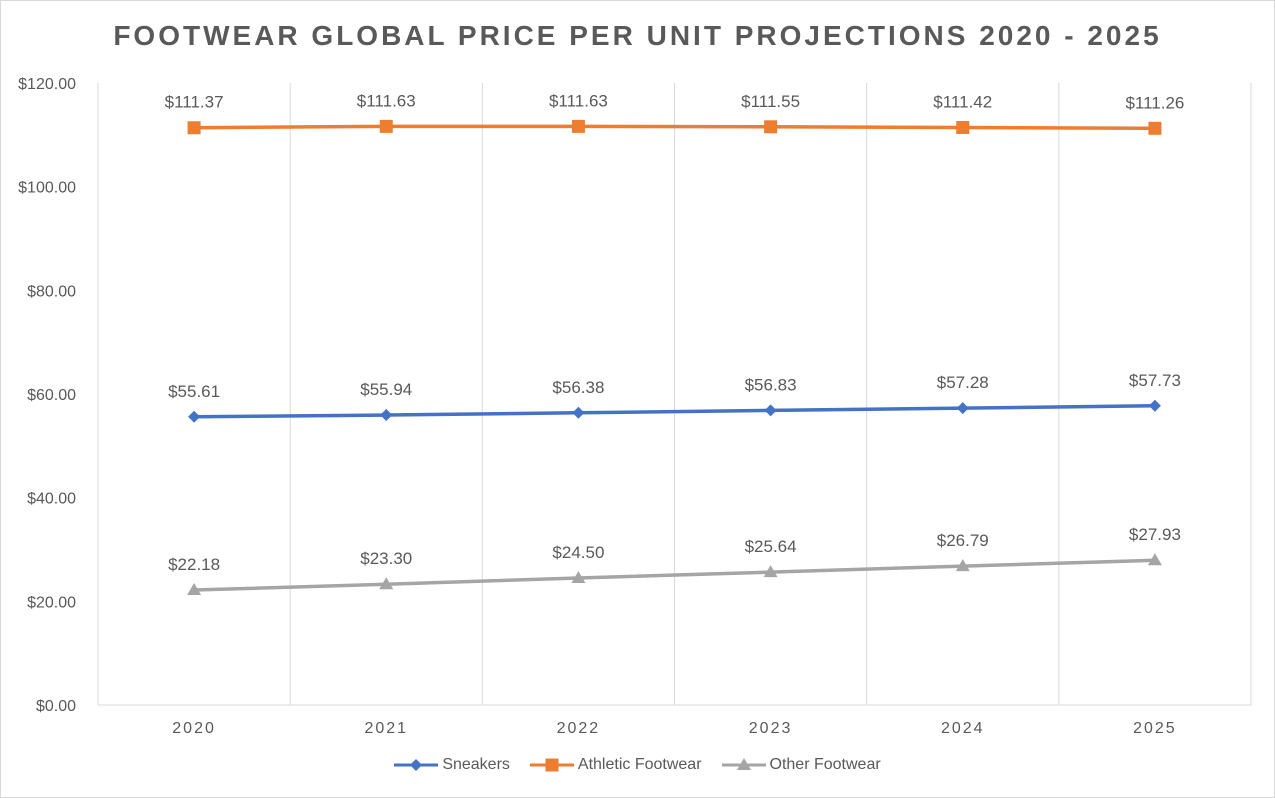 This screenshot has height=798, width=1275. What do you see at coordinates (194, 564) in the screenshot?
I see `data-label: $22.18` at bounding box center [194, 564].